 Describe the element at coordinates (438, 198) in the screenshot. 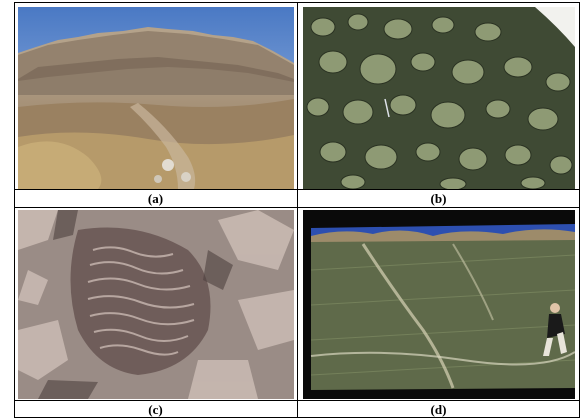

I see `caption-b: (b)` at that location.